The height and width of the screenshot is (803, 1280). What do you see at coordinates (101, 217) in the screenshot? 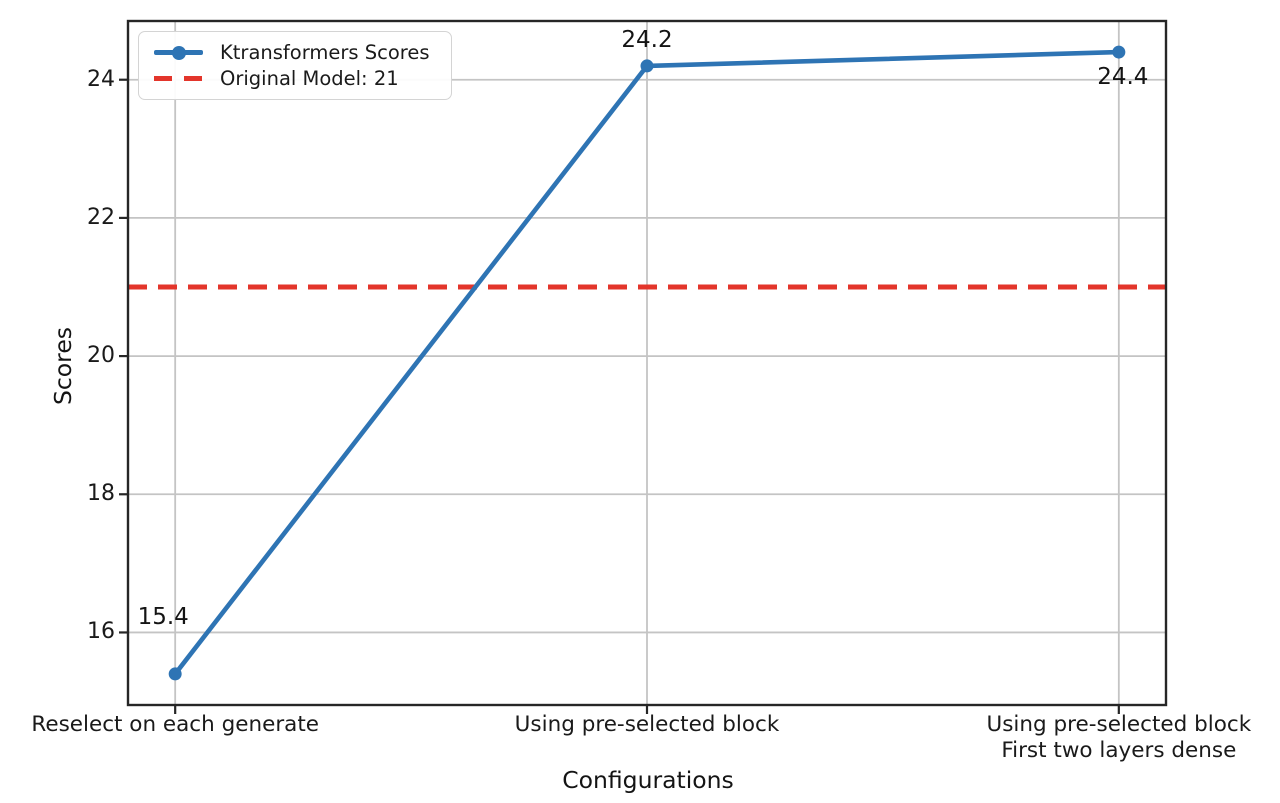
I see `y-tick-label: 22` at bounding box center [101, 217].